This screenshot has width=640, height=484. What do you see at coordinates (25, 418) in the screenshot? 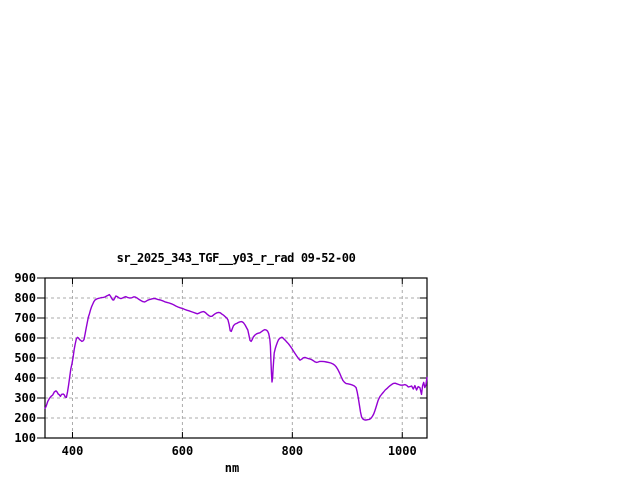
I see `y-tick-label: 200` at bounding box center [25, 418].